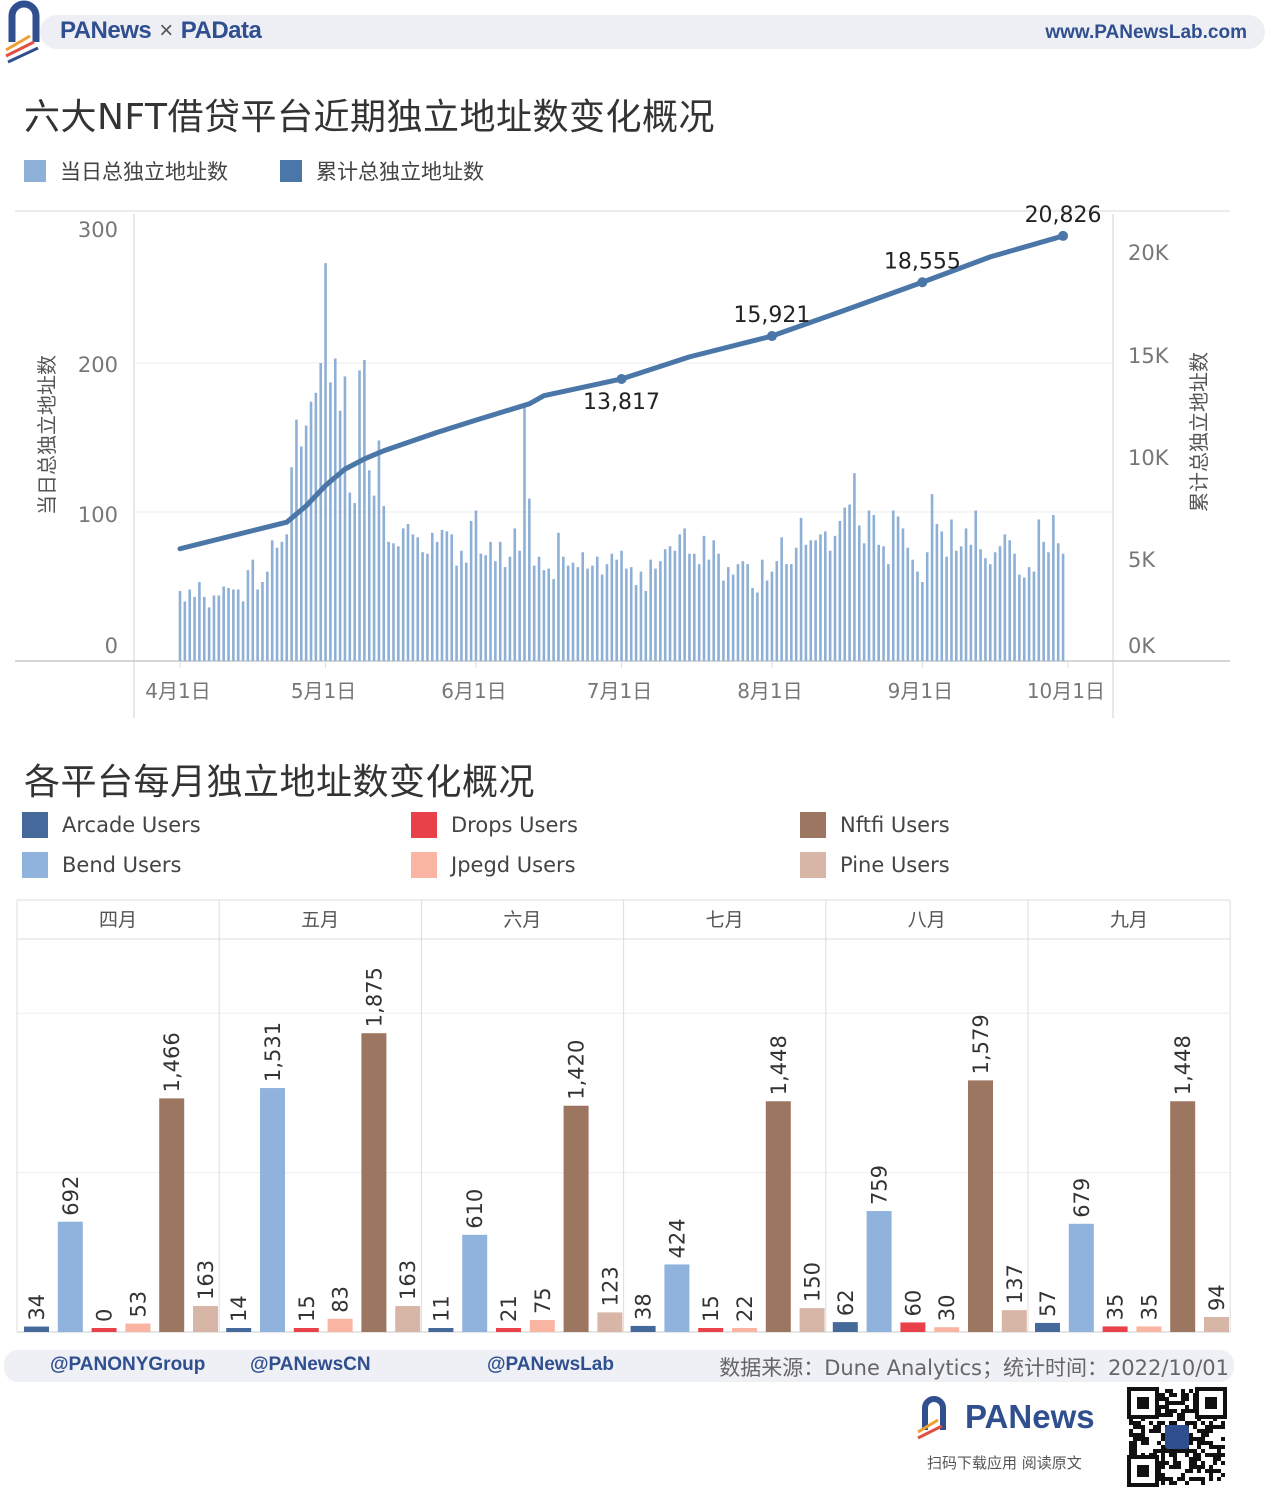 Image resolution: width=1267 pixels, height=1498 pixels. Describe the element at coordinates (273, 1052) in the screenshot. I see `bar-value-label: 1,531` at that location.